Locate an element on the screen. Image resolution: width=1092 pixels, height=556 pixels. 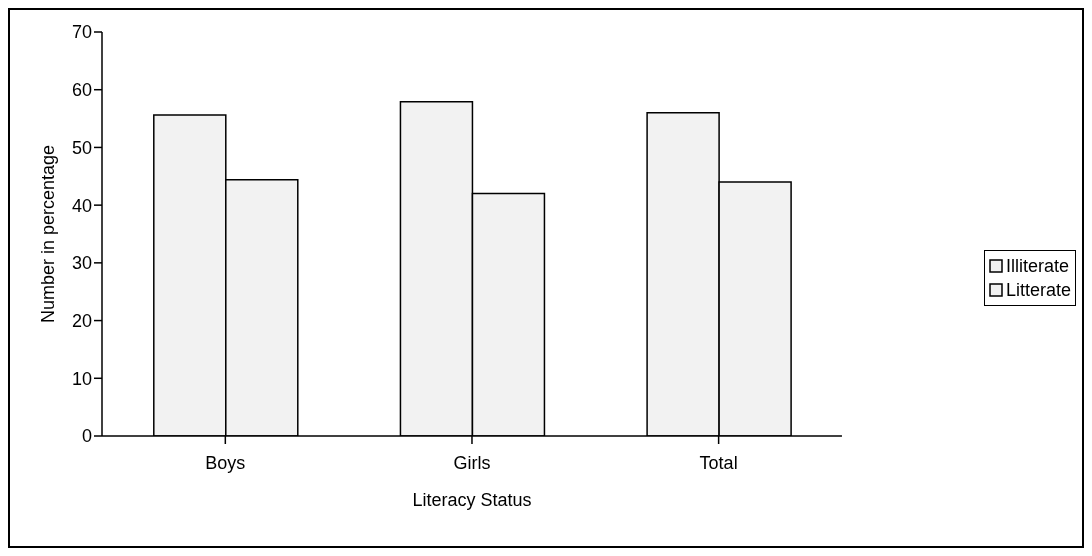
y-tick-label: 70 is located at coordinates (81, 32).